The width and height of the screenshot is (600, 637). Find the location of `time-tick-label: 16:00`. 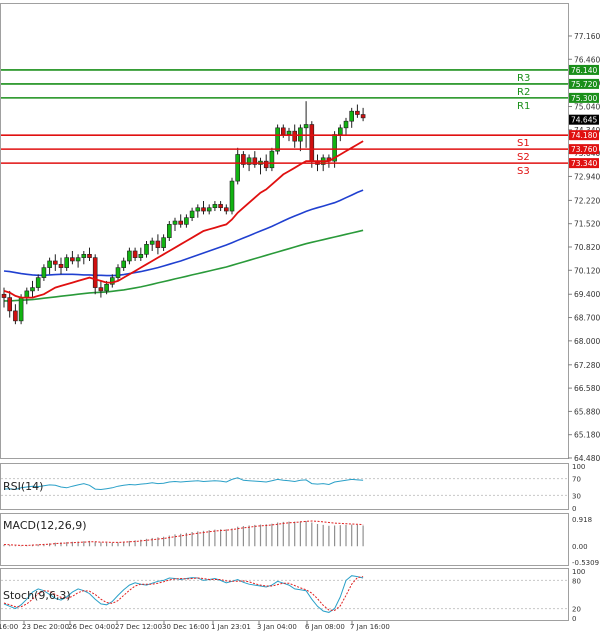

time-tick-label: 16:00 is located at coordinates (9, 627).